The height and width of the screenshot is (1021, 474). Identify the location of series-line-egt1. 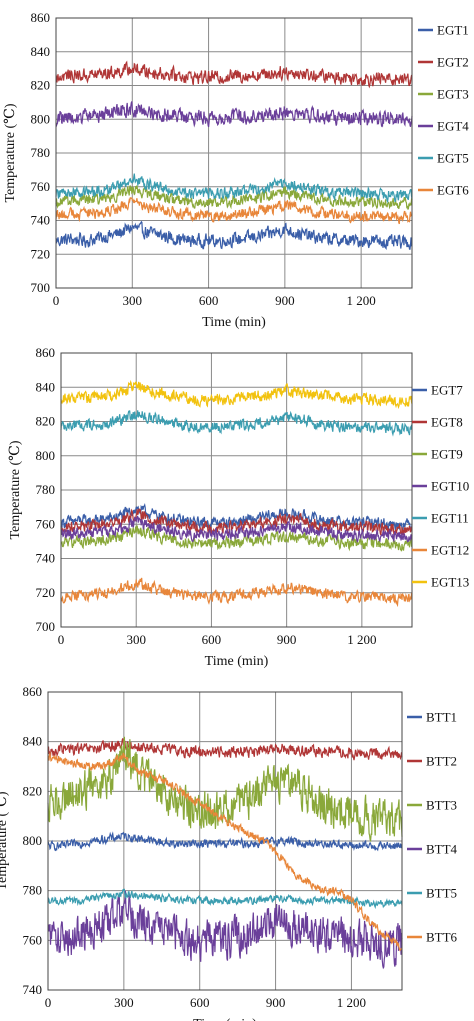
(234, 235).